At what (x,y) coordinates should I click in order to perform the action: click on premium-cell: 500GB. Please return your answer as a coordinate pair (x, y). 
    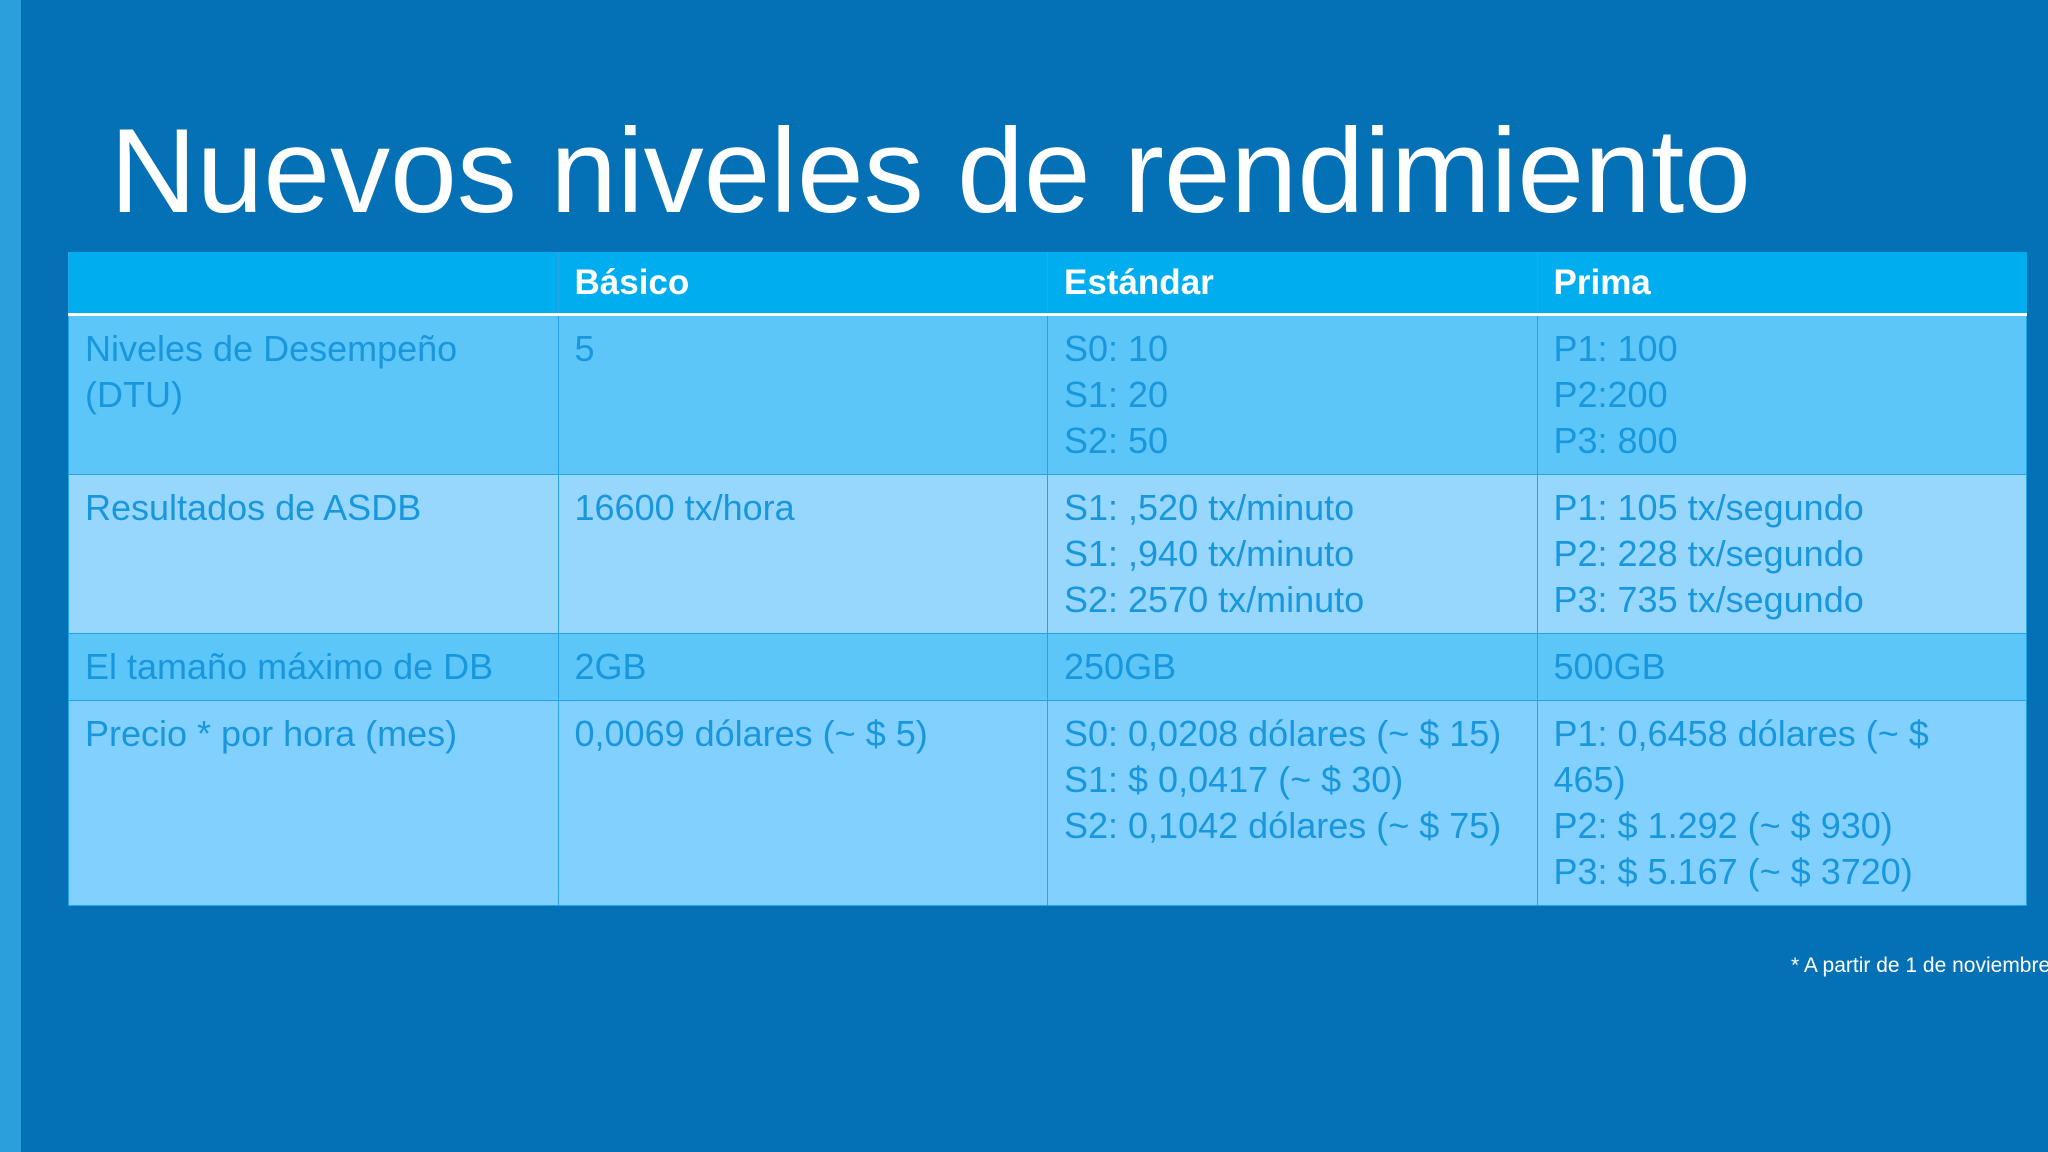
    Looking at the image, I should click on (1781, 667).